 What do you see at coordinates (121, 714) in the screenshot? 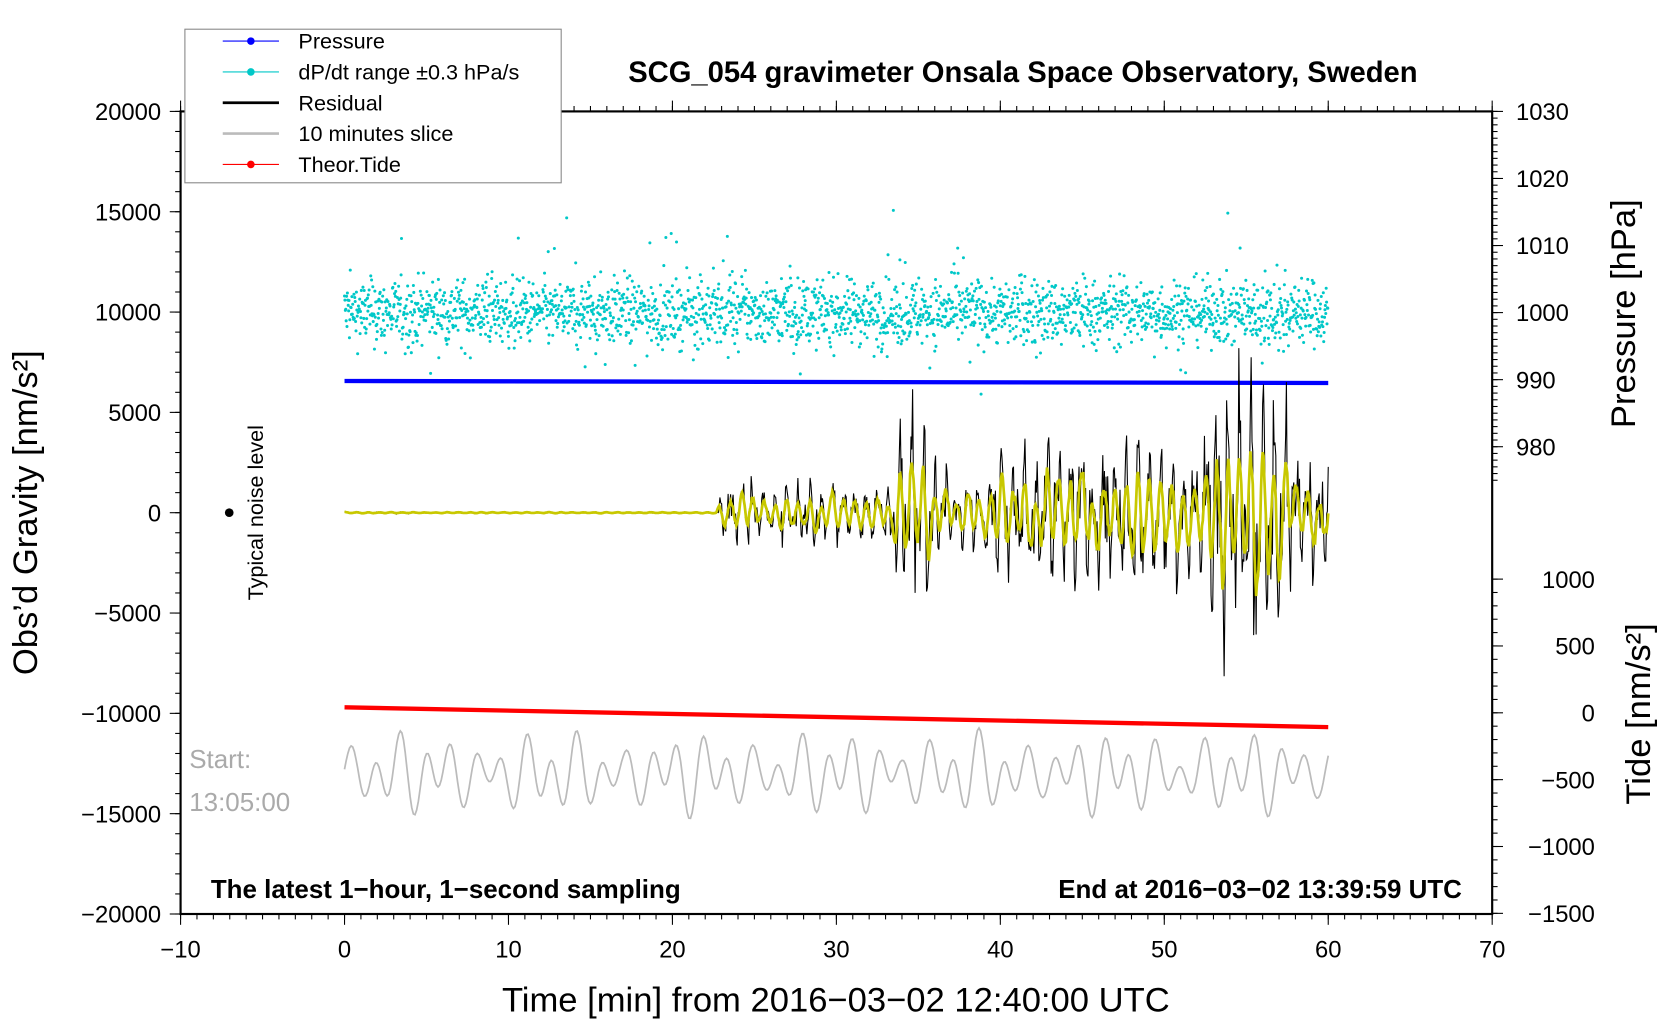
I see `y-tick-label: −10000` at bounding box center [121, 714].